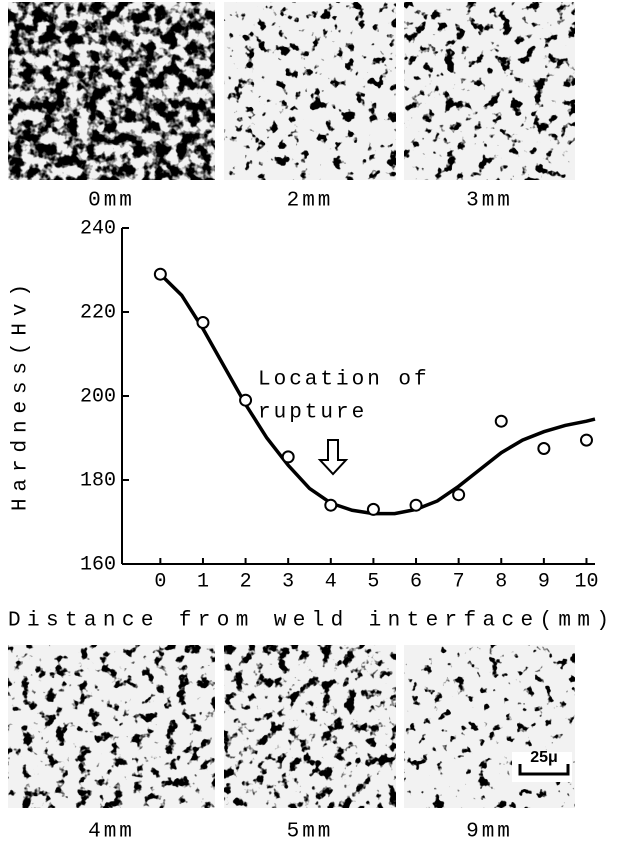 The height and width of the screenshot is (855, 621). What do you see at coordinates (544, 757) in the screenshot?
I see `scale-bar-label: 25μ` at bounding box center [544, 757].